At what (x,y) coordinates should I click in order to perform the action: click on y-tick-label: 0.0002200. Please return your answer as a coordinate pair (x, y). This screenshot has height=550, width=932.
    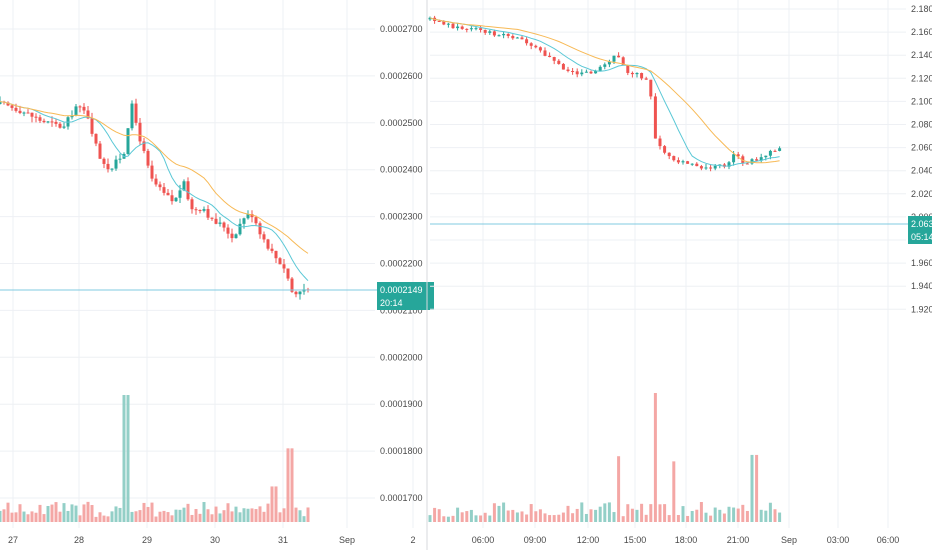
    Looking at the image, I should click on (401, 264).